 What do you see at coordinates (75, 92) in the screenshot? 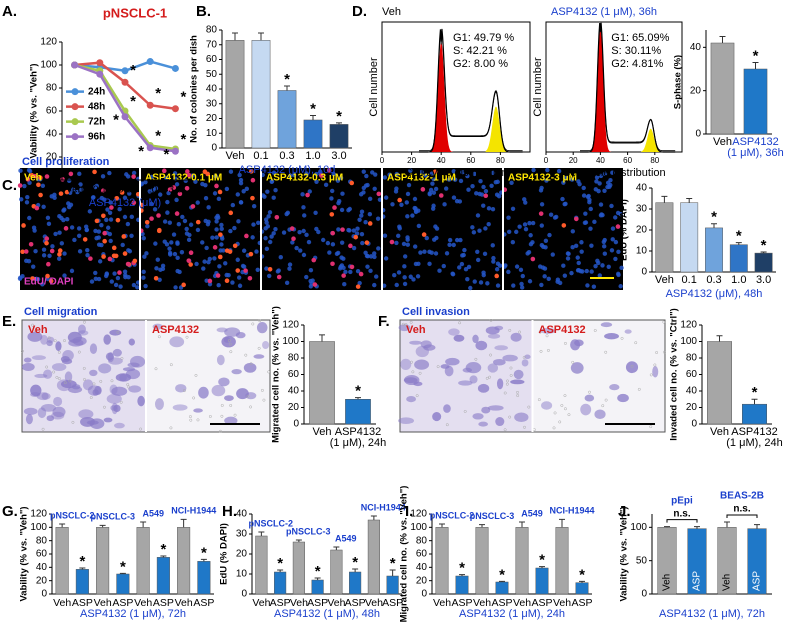
I see `legend-marker` at bounding box center [75, 92].